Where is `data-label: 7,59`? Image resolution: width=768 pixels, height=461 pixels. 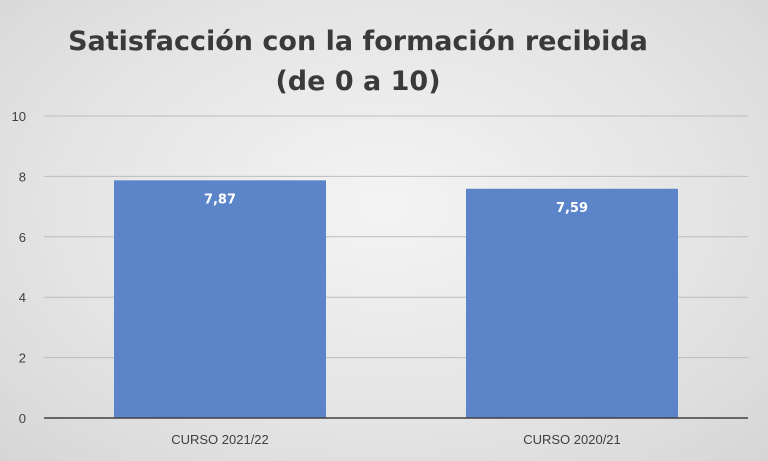 data-label: 7,59 is located at coordinates (572, 208).